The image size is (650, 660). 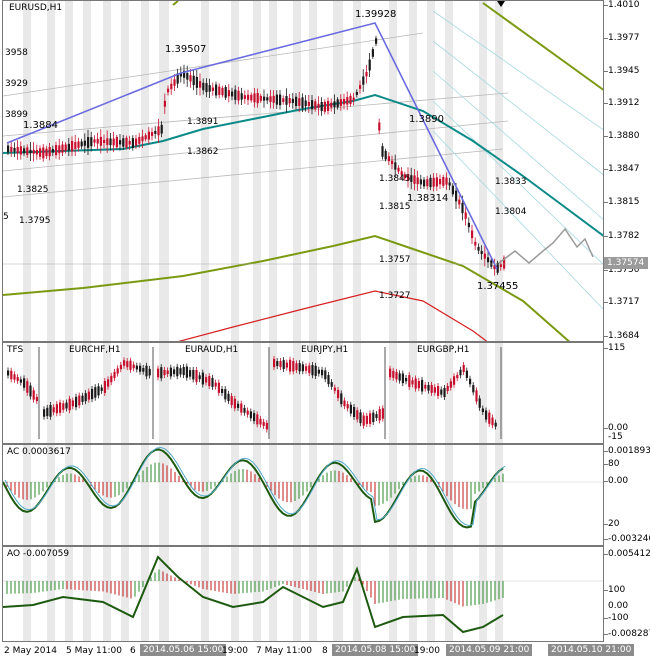 I want to click on label-a8: 1.3804, so click(x=511, y=212).